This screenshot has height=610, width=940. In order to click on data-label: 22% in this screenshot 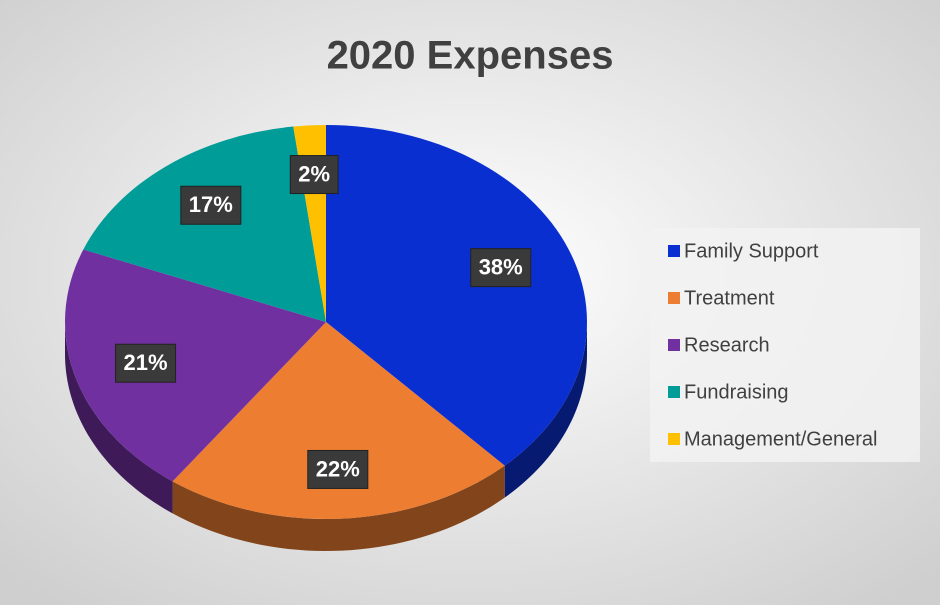, I will do `click(338, 468)`.